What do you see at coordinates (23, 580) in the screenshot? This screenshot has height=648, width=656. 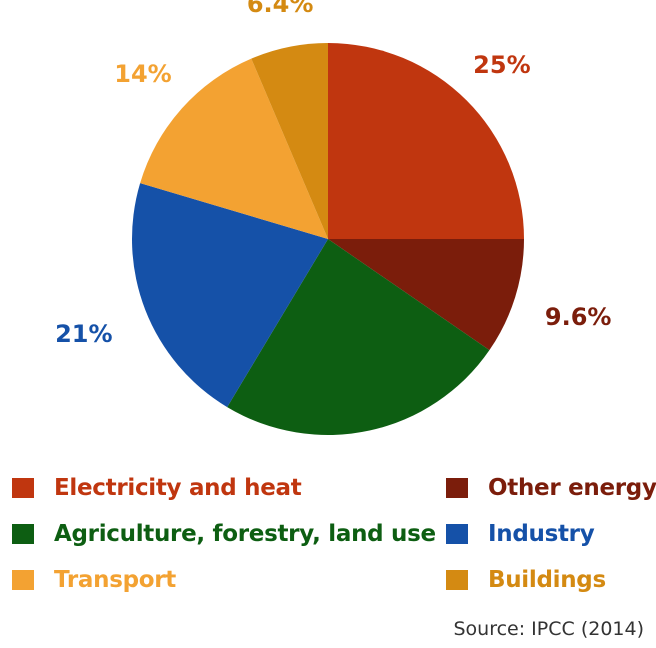 I see `legend-swatch-transport` at bounding box center [23, 580].